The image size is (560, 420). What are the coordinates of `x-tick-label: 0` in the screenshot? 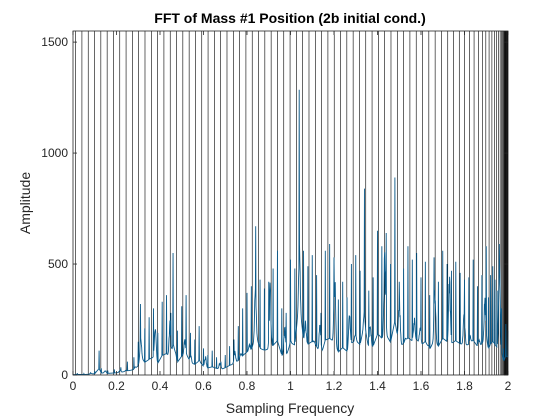 It's located at (73, 386).